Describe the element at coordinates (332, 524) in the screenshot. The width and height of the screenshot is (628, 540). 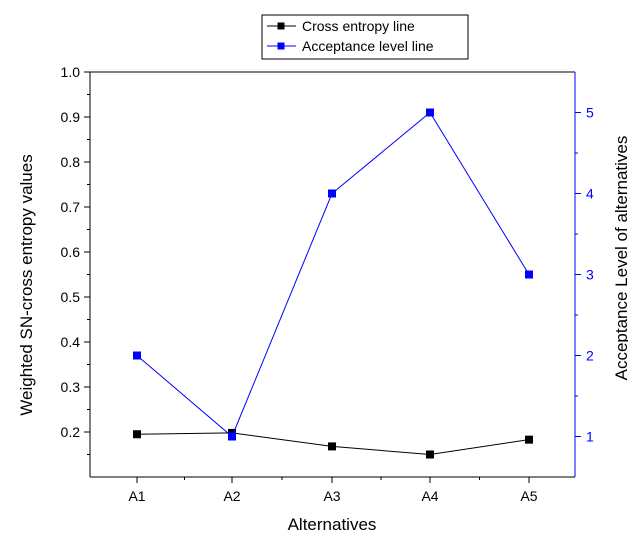
I see `x-axis-title: Alternatives` at that location.